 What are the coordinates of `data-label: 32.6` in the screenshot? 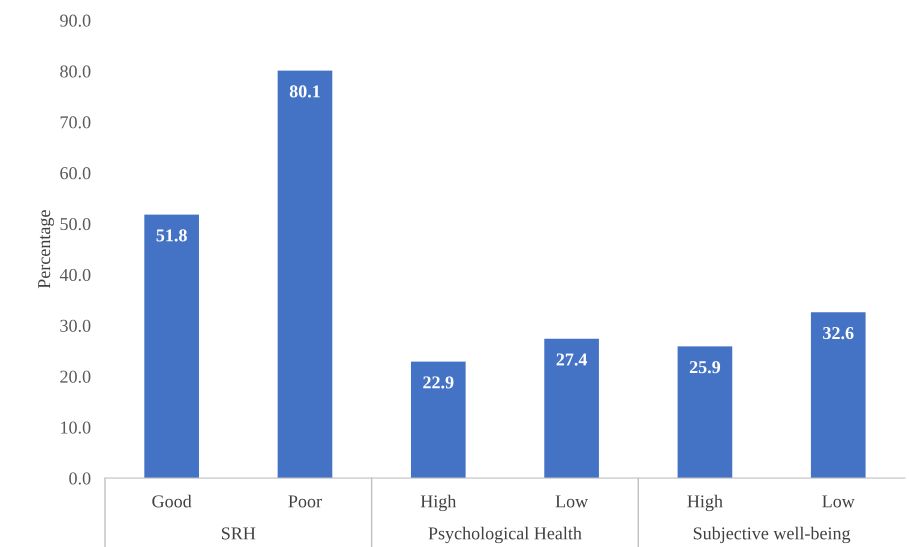 It's located at (838, 333).